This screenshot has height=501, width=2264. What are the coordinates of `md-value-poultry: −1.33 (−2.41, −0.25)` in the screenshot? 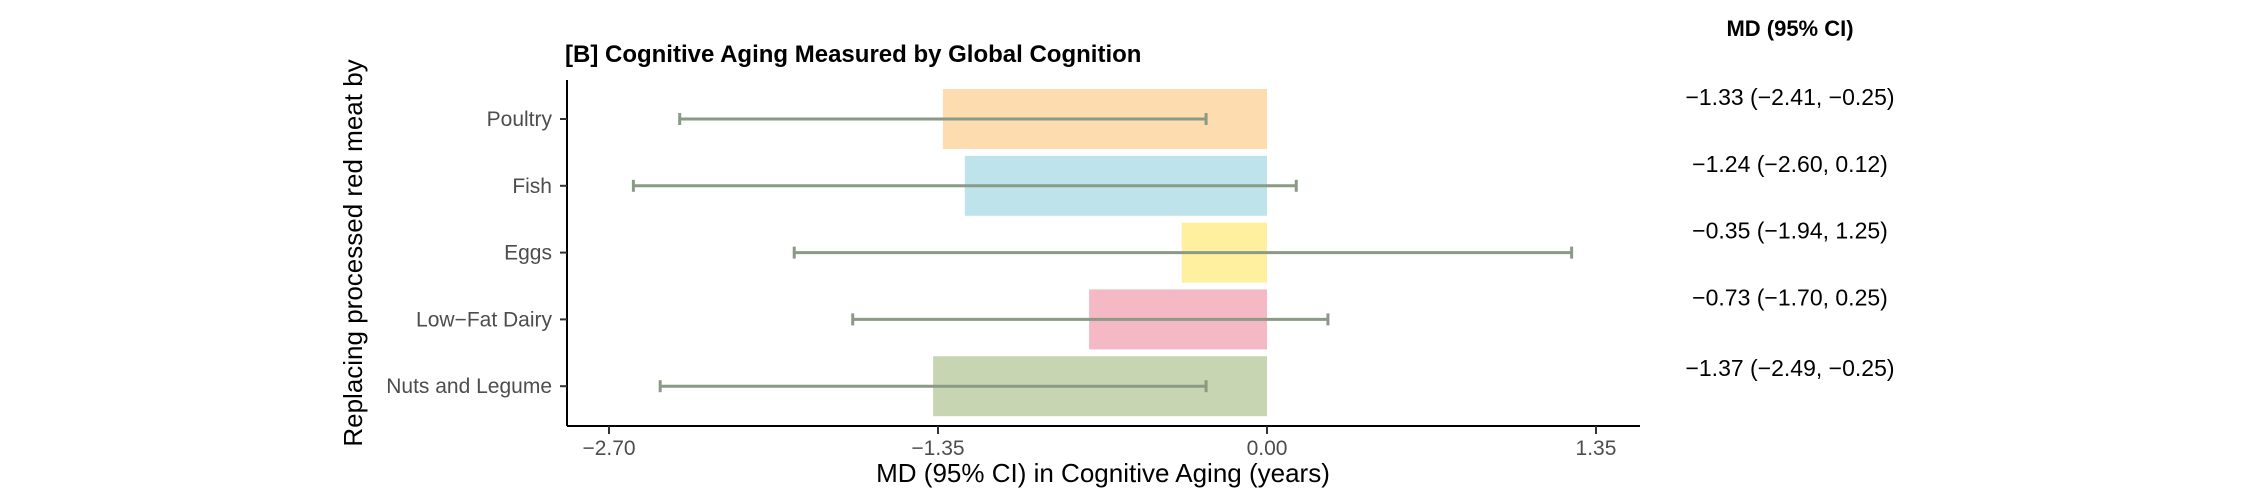 It's located at (1789, 97).